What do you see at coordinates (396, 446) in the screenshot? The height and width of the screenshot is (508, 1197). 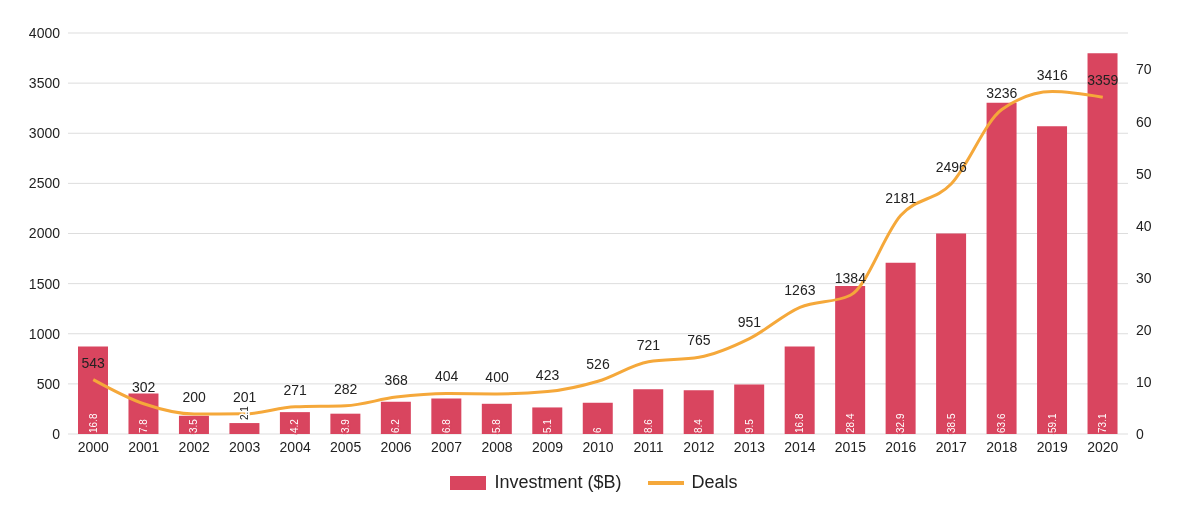 I see `x-tick-label: 2006` at bounding box center [396, 446].